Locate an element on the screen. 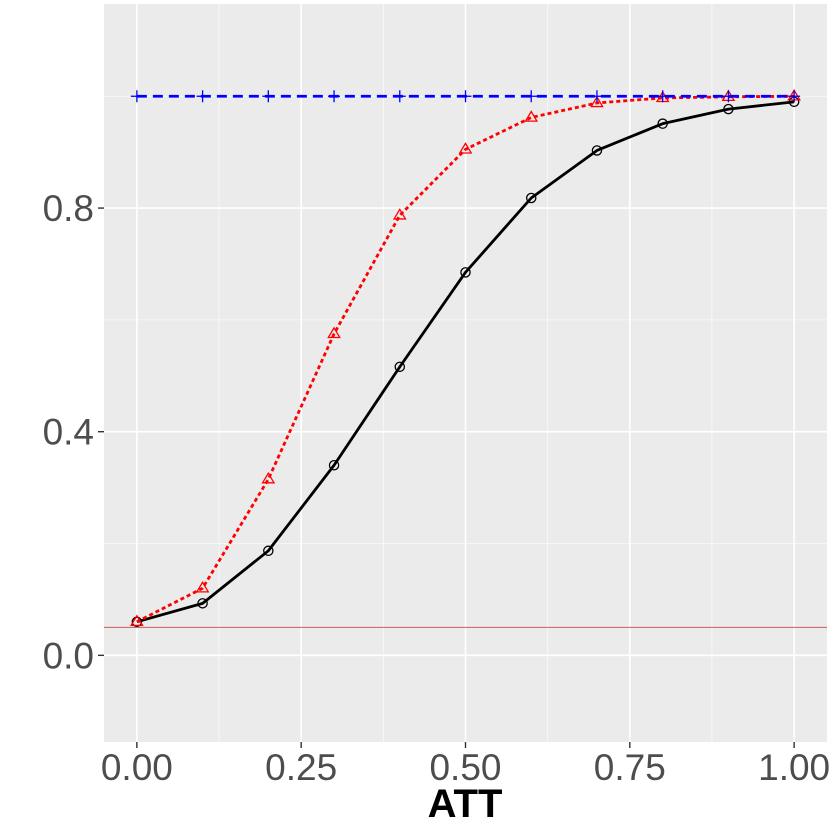 The width and height of the screenshot is (830, 830). y-tick-label: 0.0 is located at coordinates (68, 655).